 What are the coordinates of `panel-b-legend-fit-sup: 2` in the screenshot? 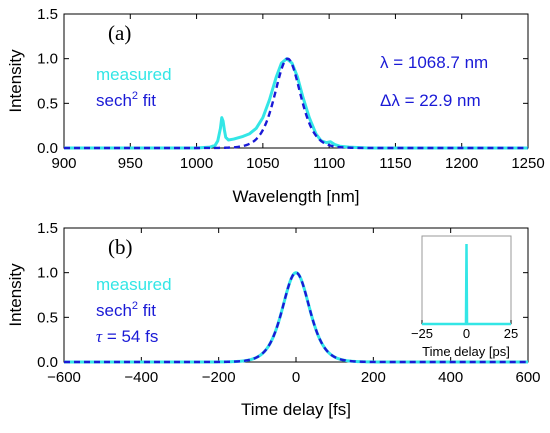 It's located at (135, 306).